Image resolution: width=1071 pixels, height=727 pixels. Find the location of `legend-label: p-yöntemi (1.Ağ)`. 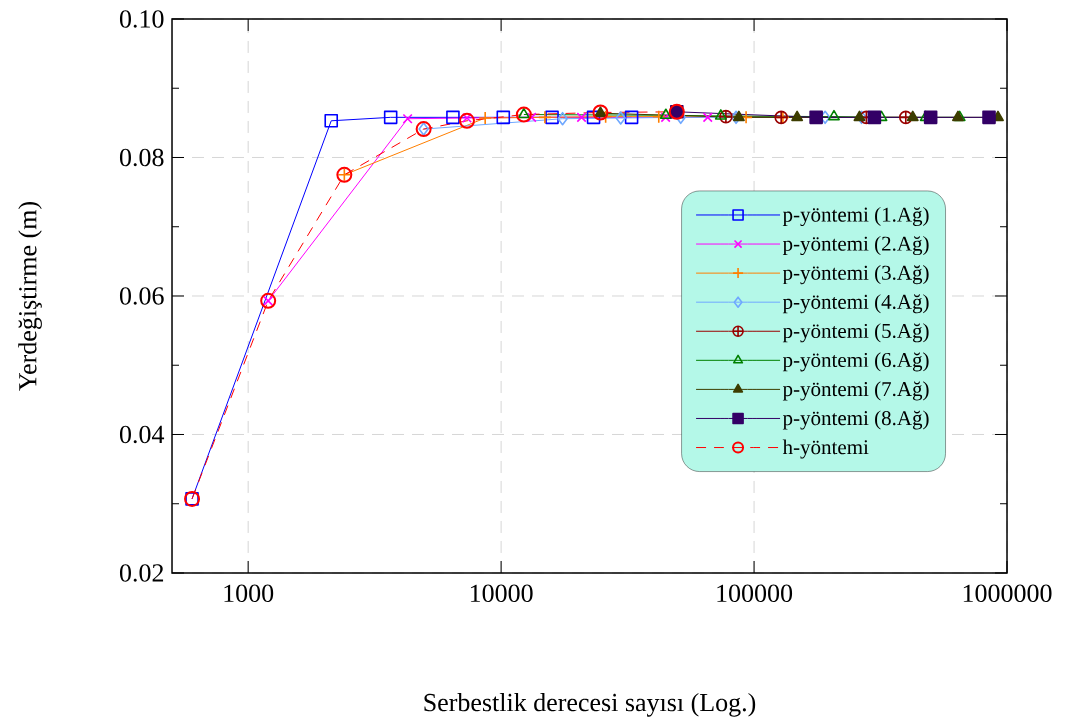

legend-label: p-yöntemi (1.Ağ) is located at coordinates (855, 216).